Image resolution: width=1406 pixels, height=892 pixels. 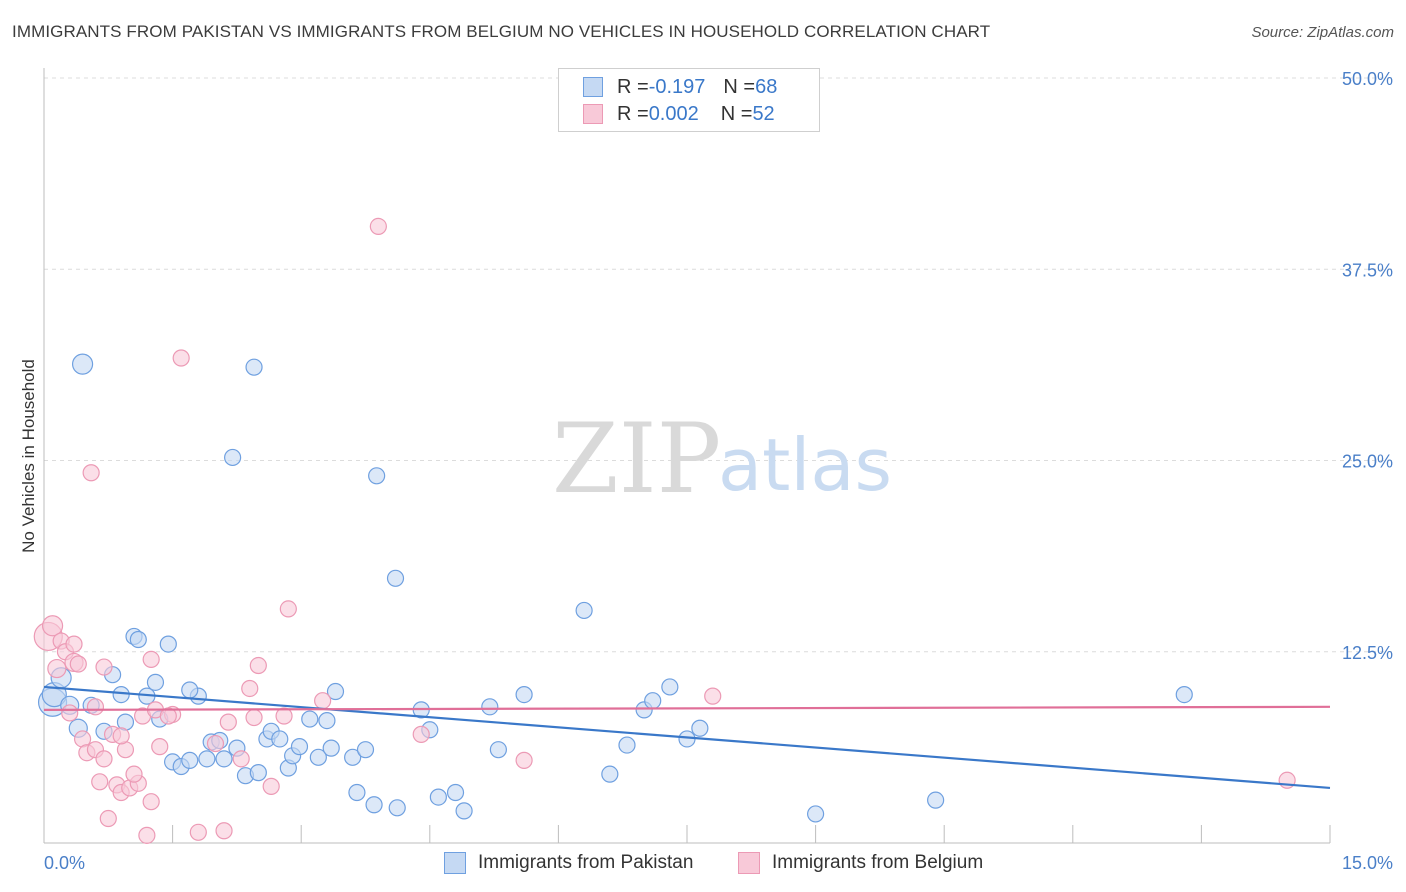 I want to click on series-legend-belgium: Immigrants from Belgium, so click(x=860, y=863).